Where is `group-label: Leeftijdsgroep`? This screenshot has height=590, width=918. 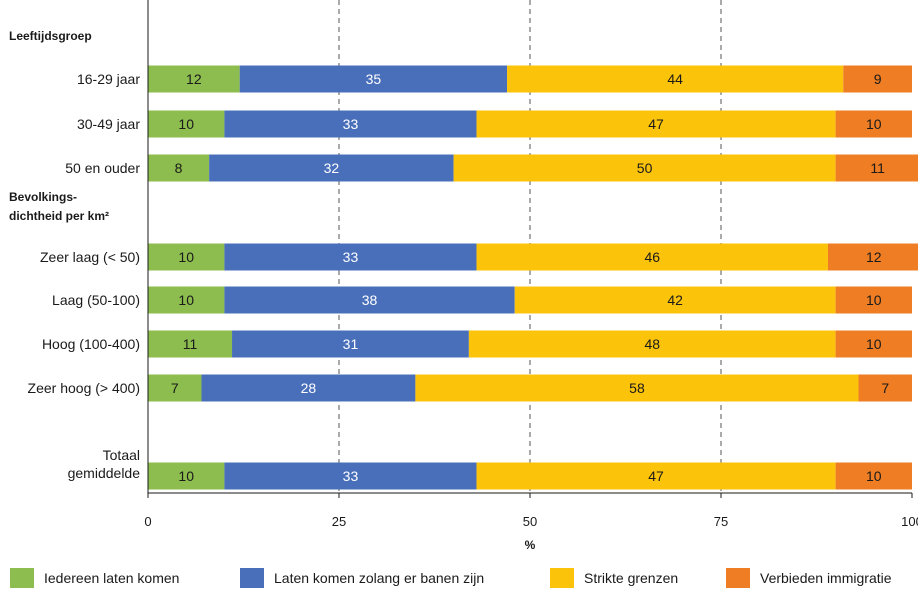 group-label: Leeftijdsgroep is located at coordinates (50, 36).